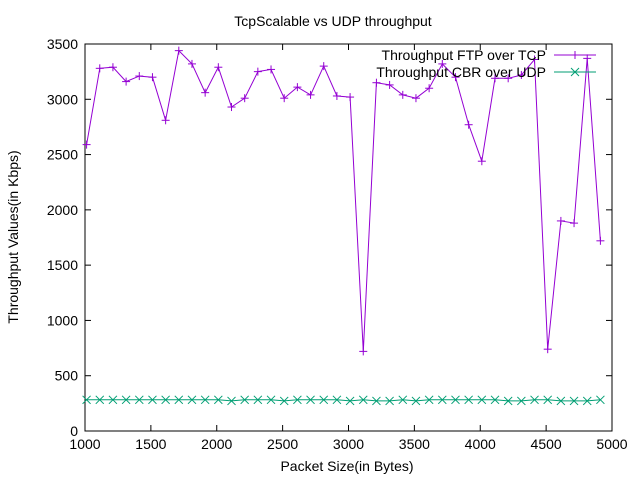  Describe the element at coordinates (414, 444) in the screenshot. I see `x-tick-label-5: 3500` at that location.